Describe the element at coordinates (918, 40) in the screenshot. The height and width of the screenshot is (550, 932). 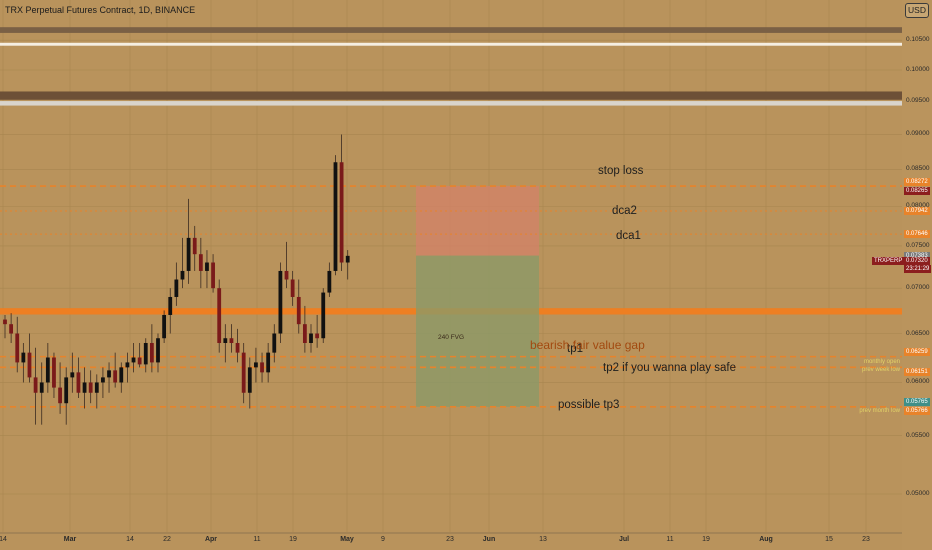
I see `y-tick-label: 0.10500` at that location.